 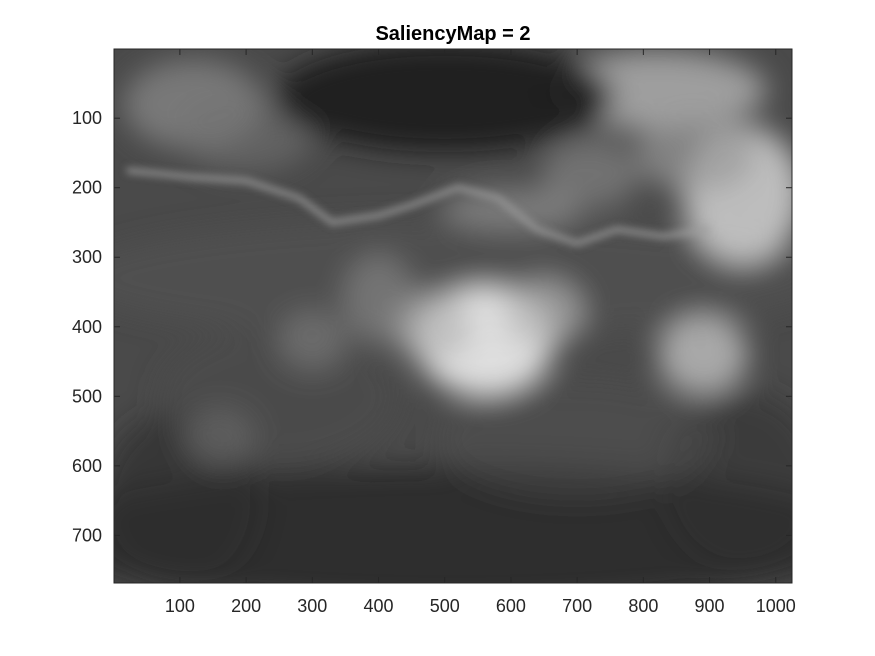 What do you see at coordinates (87, 466) in the screenshot?
I see `y-tick-label: 600` at bounding box center [87, 466].